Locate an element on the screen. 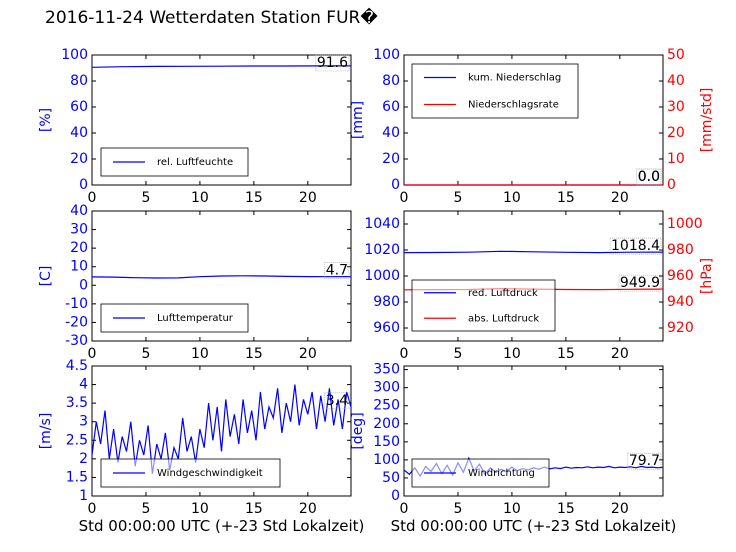 The width and height of the screenshot is (736, 552). y-tick-label: 350 is located at coordinates (386, 370).